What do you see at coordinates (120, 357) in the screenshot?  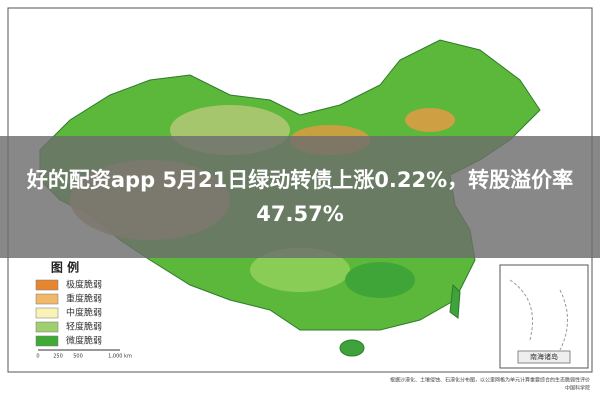 I see `scale-label: 1,000 km` at bounding box center [120, 357].